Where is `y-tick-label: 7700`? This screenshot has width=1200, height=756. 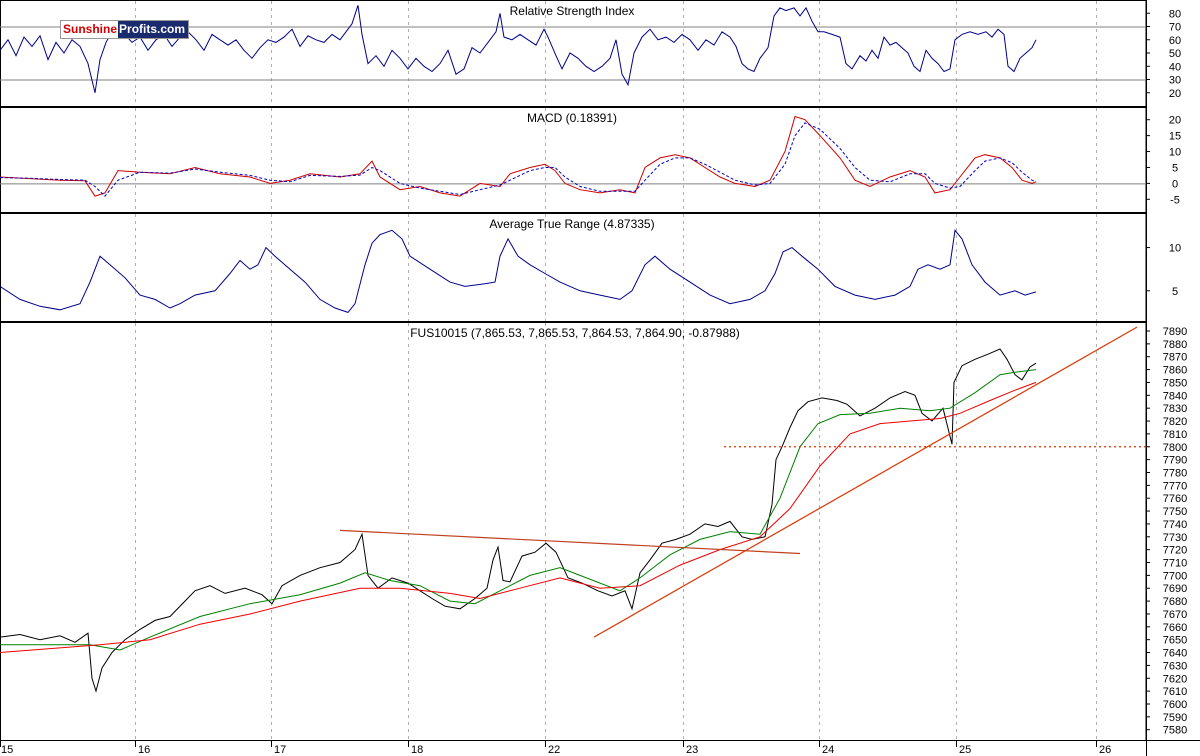 y-tick-label: 7700 is located at coordinates (1175, 576).